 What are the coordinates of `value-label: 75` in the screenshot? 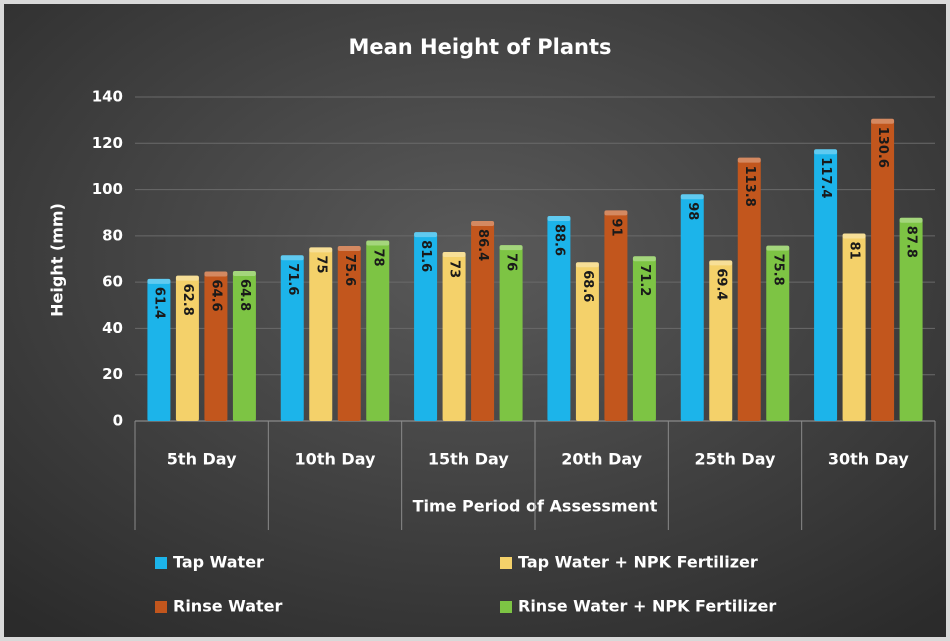 It's located at (320, 264).